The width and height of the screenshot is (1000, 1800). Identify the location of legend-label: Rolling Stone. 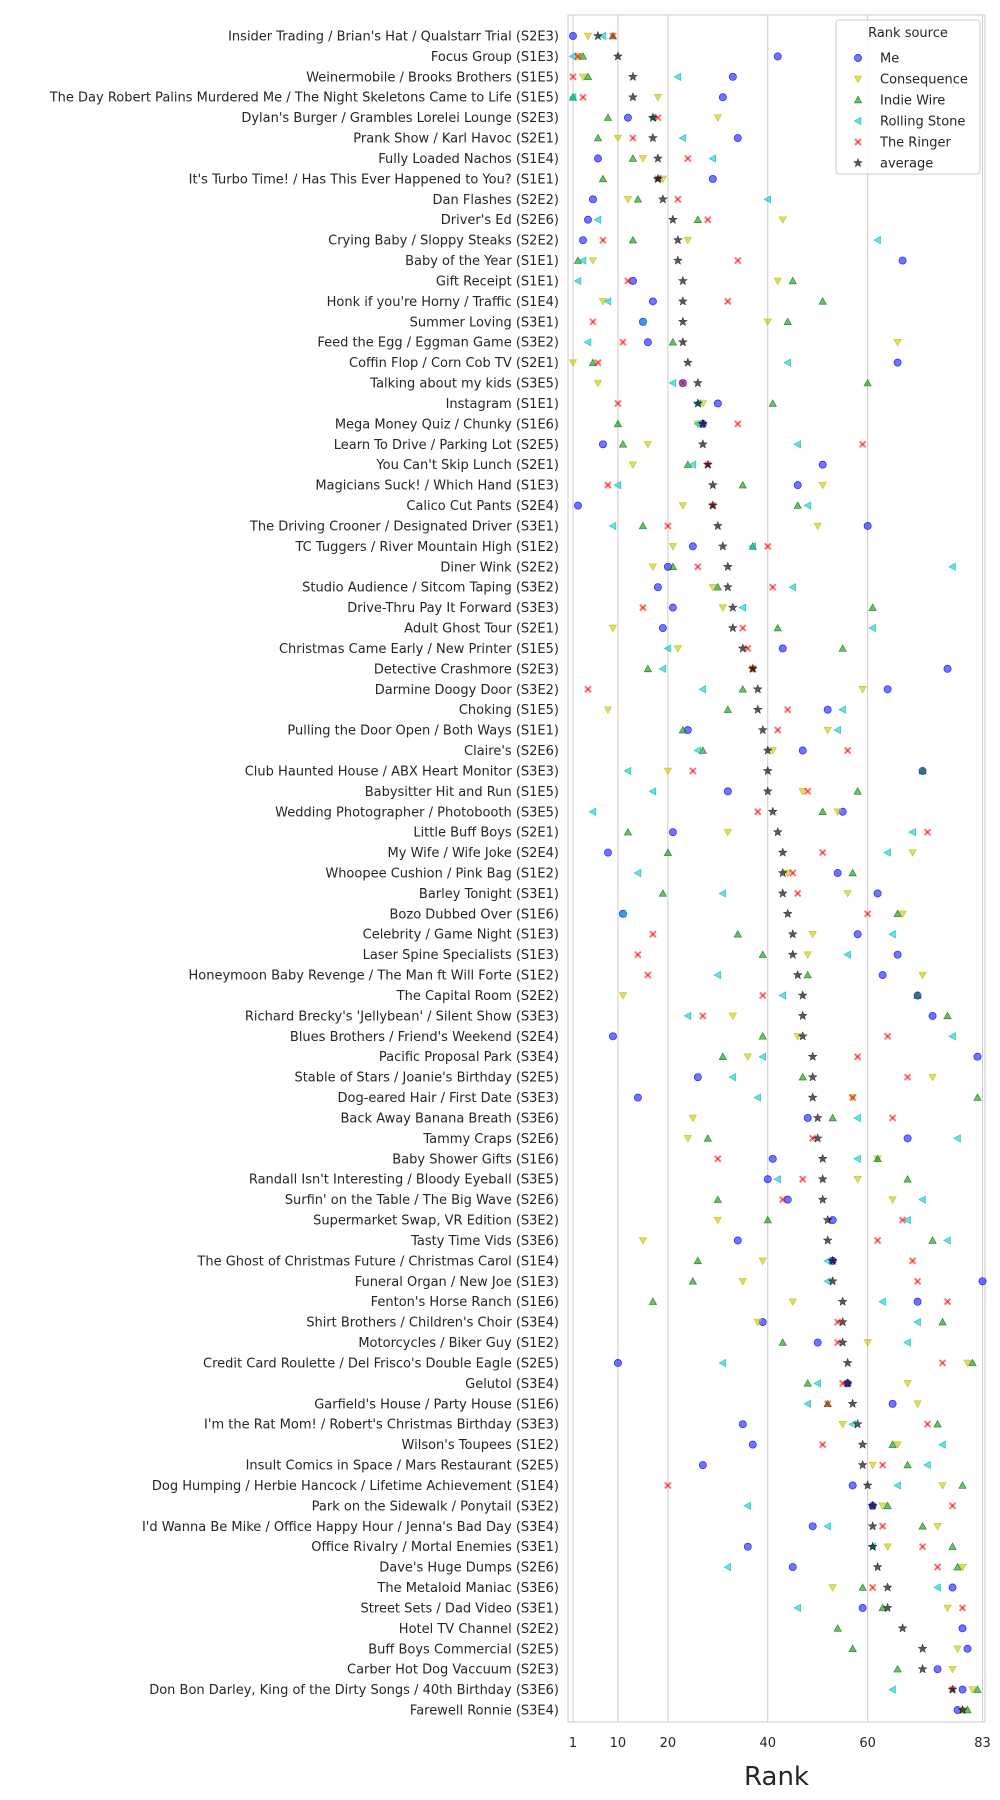
(922, 122).